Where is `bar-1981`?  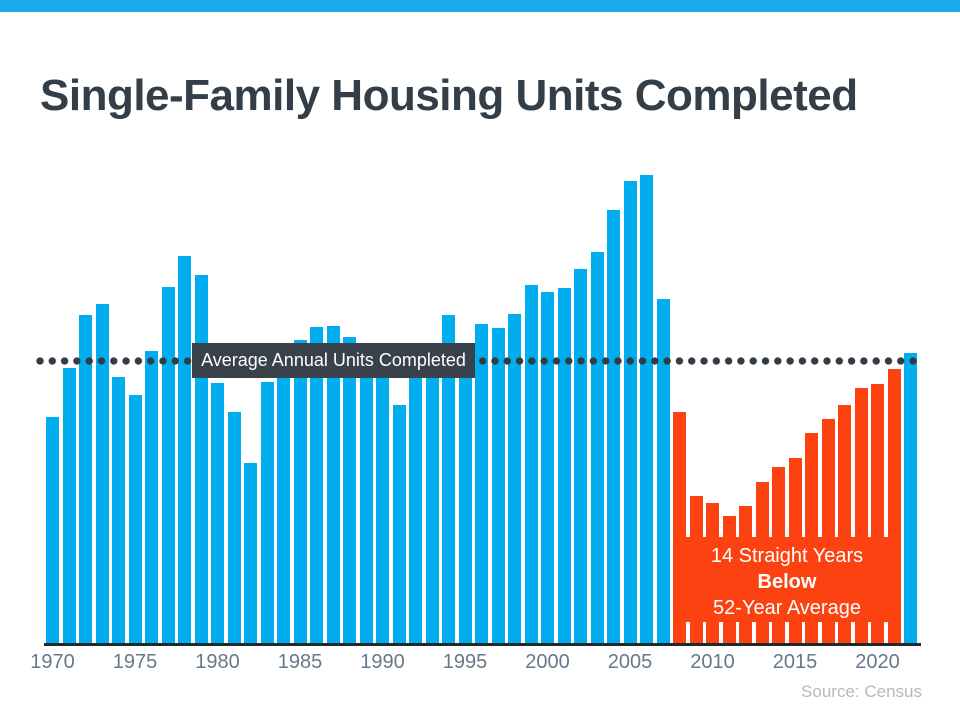 bar-1981 is located at coordinates (234, 527).